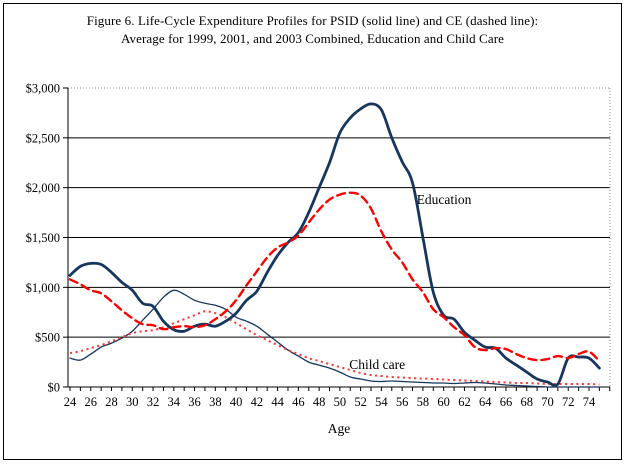  Describe the element at coordinates (132, 402) in the screenshot. I see `x-tick-label: 30` at that location.